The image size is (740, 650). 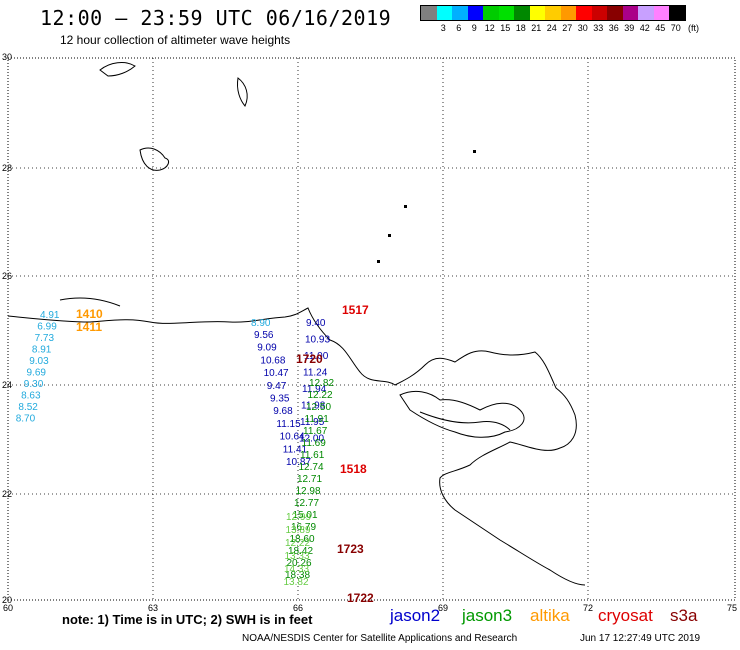 I want to click on sat-cryosat: cryosat, so click(x=625, y=615).